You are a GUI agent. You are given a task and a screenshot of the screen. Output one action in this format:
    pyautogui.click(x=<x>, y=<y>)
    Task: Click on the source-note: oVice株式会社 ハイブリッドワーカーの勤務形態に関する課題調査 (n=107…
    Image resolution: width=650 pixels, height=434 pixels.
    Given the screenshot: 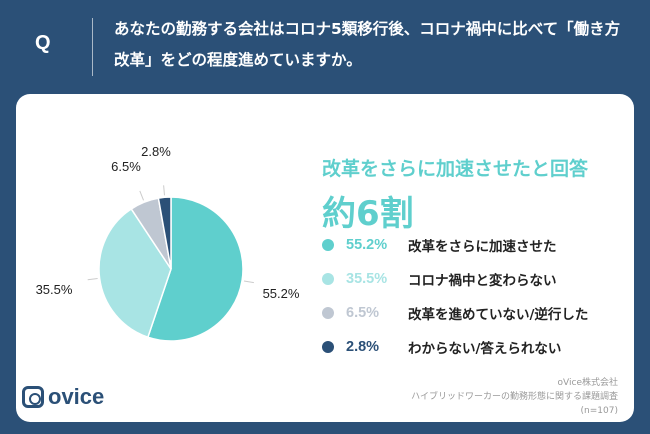 What is the action you would take?
    pyautogui.click(x=514, y=397)
    